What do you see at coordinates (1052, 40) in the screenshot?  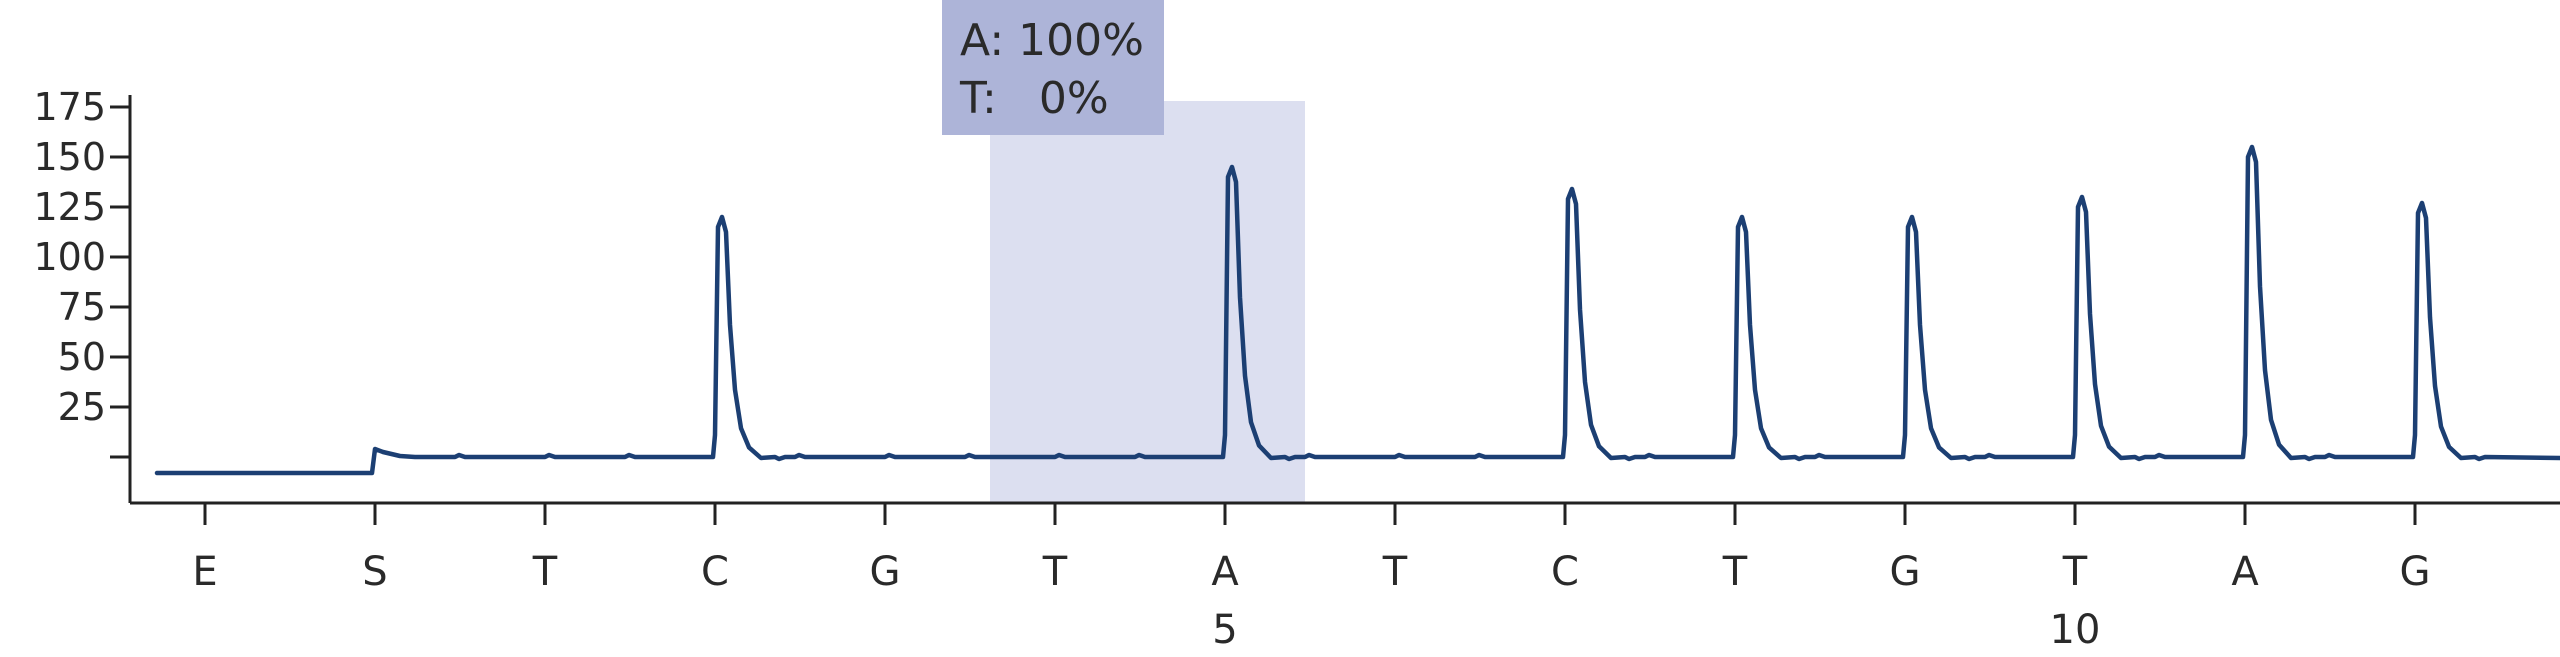 I see `annotation-line-1: A: 100%` at bounding box center [1052, 40].